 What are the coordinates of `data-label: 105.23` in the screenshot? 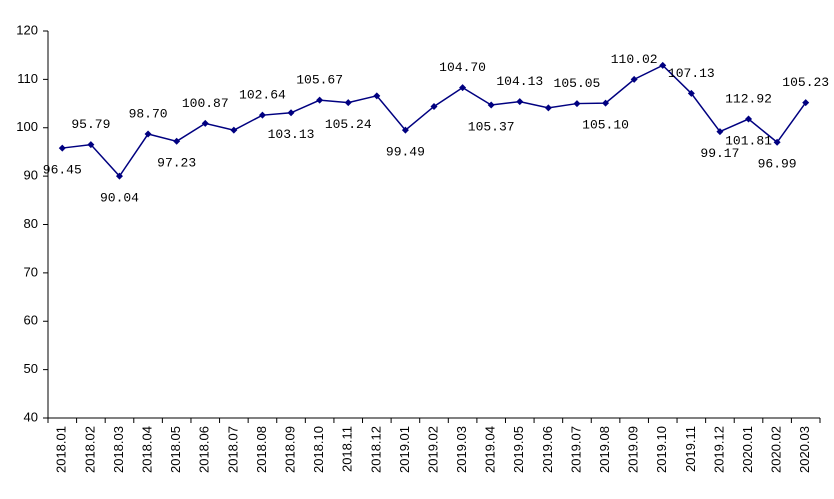 It's located at (805, 82).